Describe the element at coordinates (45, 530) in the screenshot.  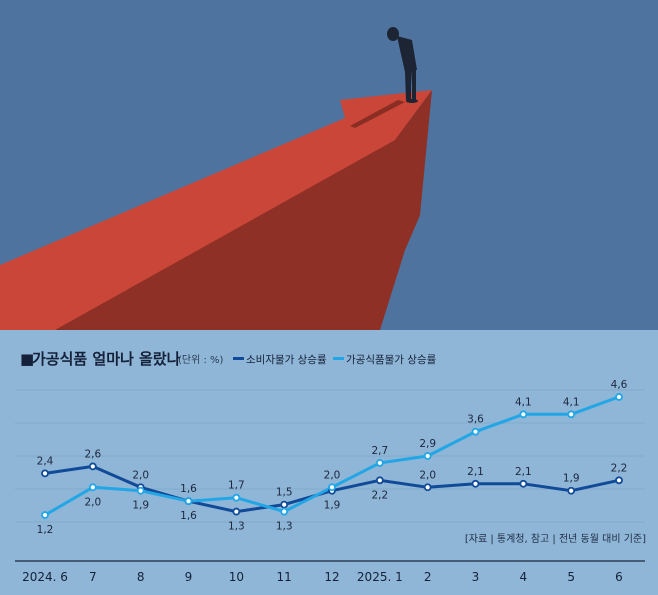
I see `data-label: 1,2` at that location.